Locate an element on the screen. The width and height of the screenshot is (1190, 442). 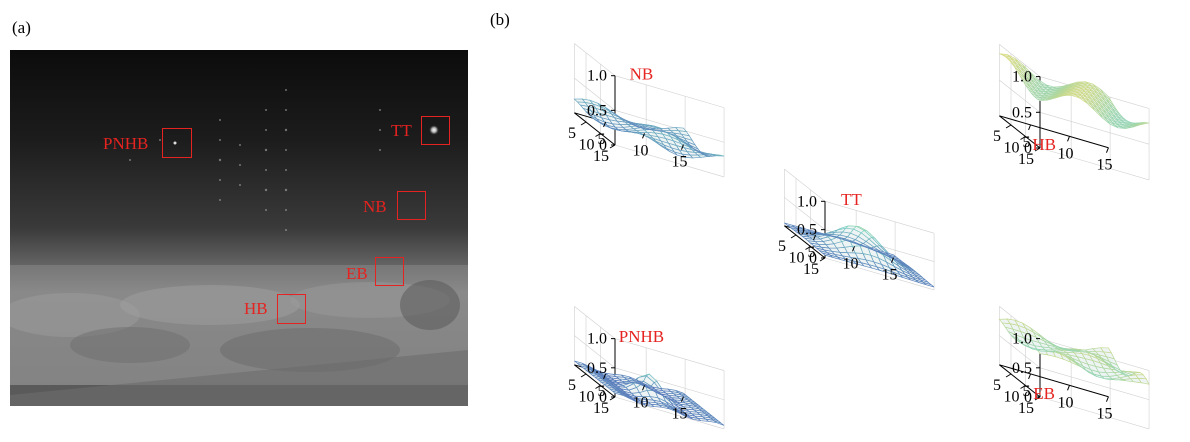
roi-label-nb: NB is located at coordinates (375, 206).